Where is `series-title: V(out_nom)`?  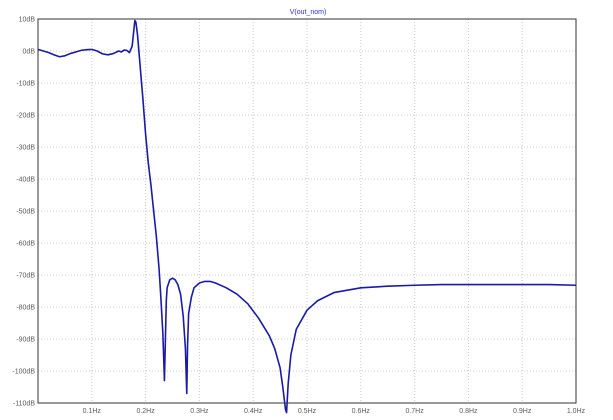 series-title: V(out_nom) is located at coordinates (308, 12).